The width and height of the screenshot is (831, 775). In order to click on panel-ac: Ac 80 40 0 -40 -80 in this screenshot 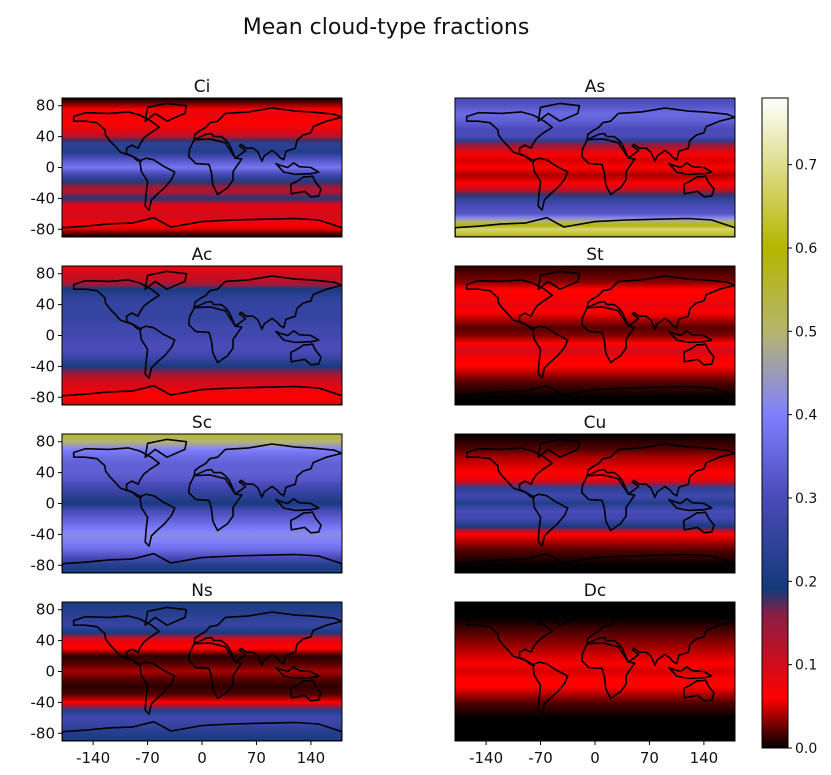, I will do `click(187, 325)`.